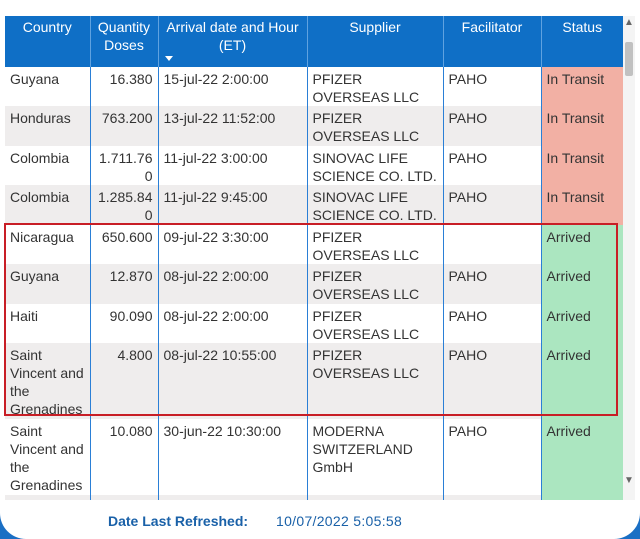  Describe the element at coordinates (629, 480) in the screenshot. I see `scroll-down-icon: ▼` at that location.